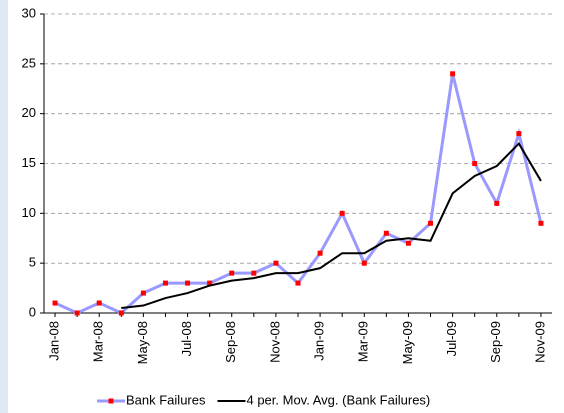 This screenshot has width=564, height=413. Describe the element at coordinates (29, 212) in the screenshot. I see `y-tick-label: 10` at that location.